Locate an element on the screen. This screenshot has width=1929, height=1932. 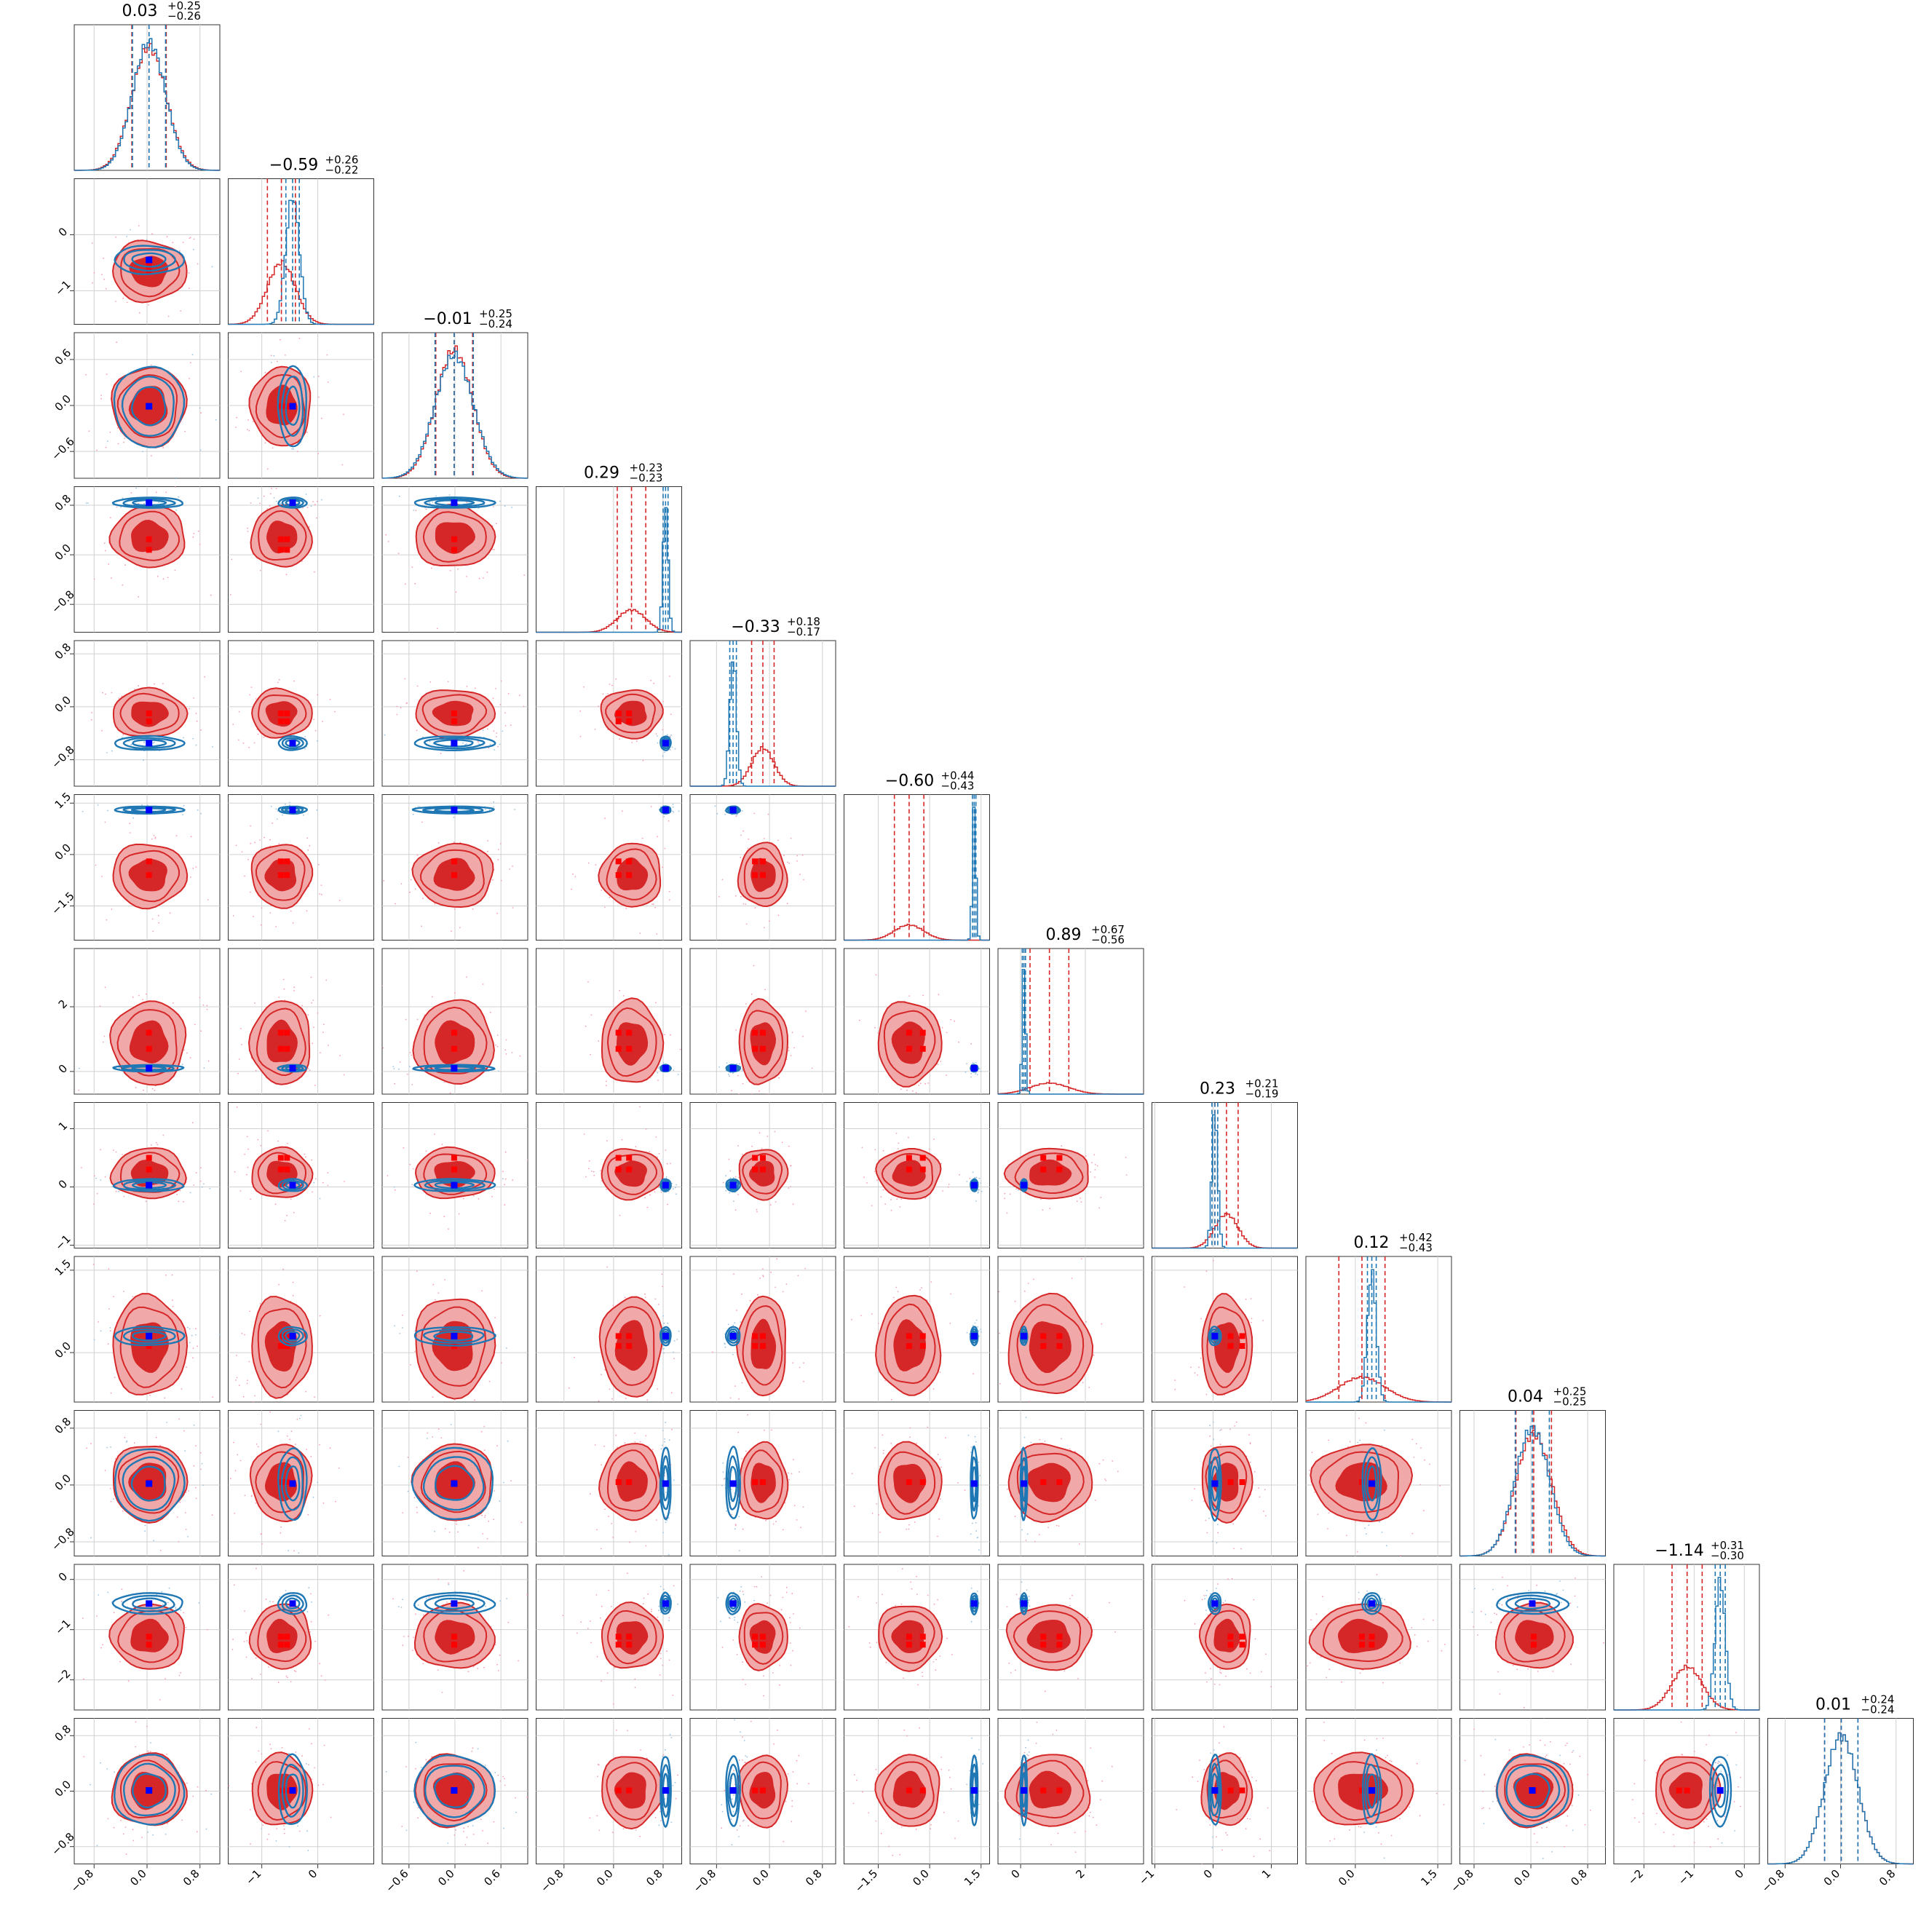
panel-title-2: −0.01 is located at coordinates (447, 319).